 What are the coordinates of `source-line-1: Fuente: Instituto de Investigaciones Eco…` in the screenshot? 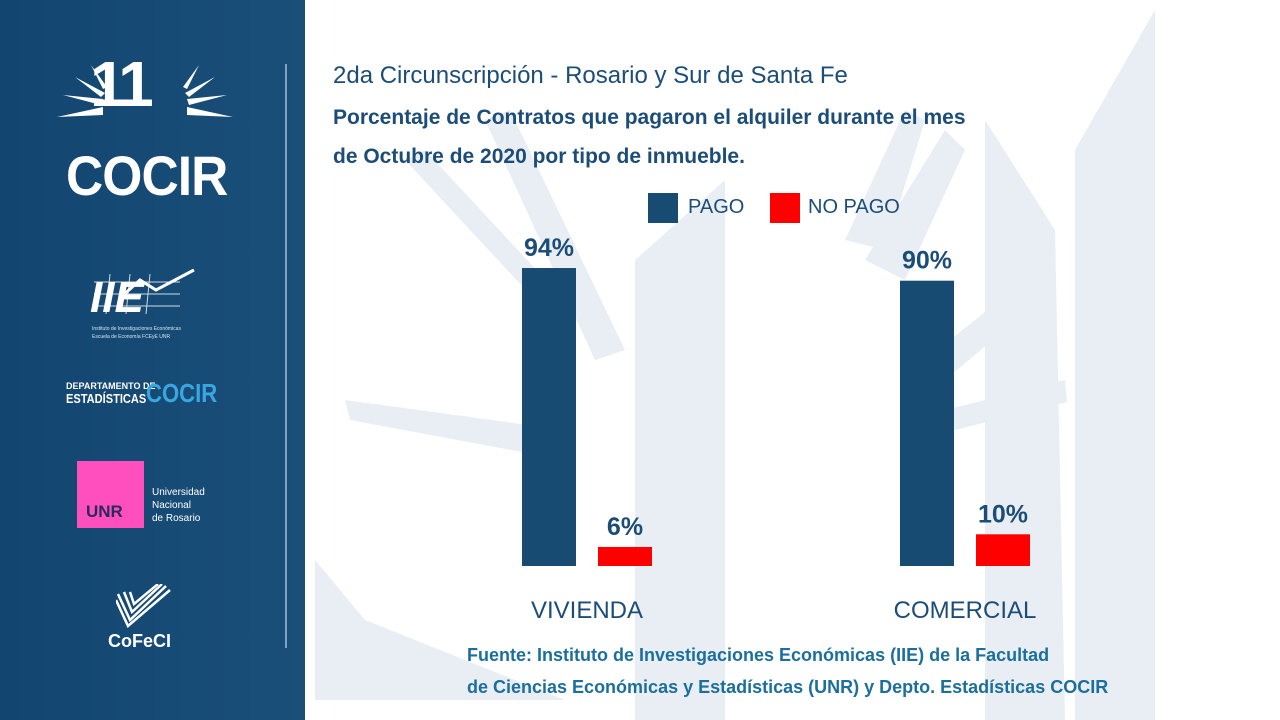 It's located at (758, 655).